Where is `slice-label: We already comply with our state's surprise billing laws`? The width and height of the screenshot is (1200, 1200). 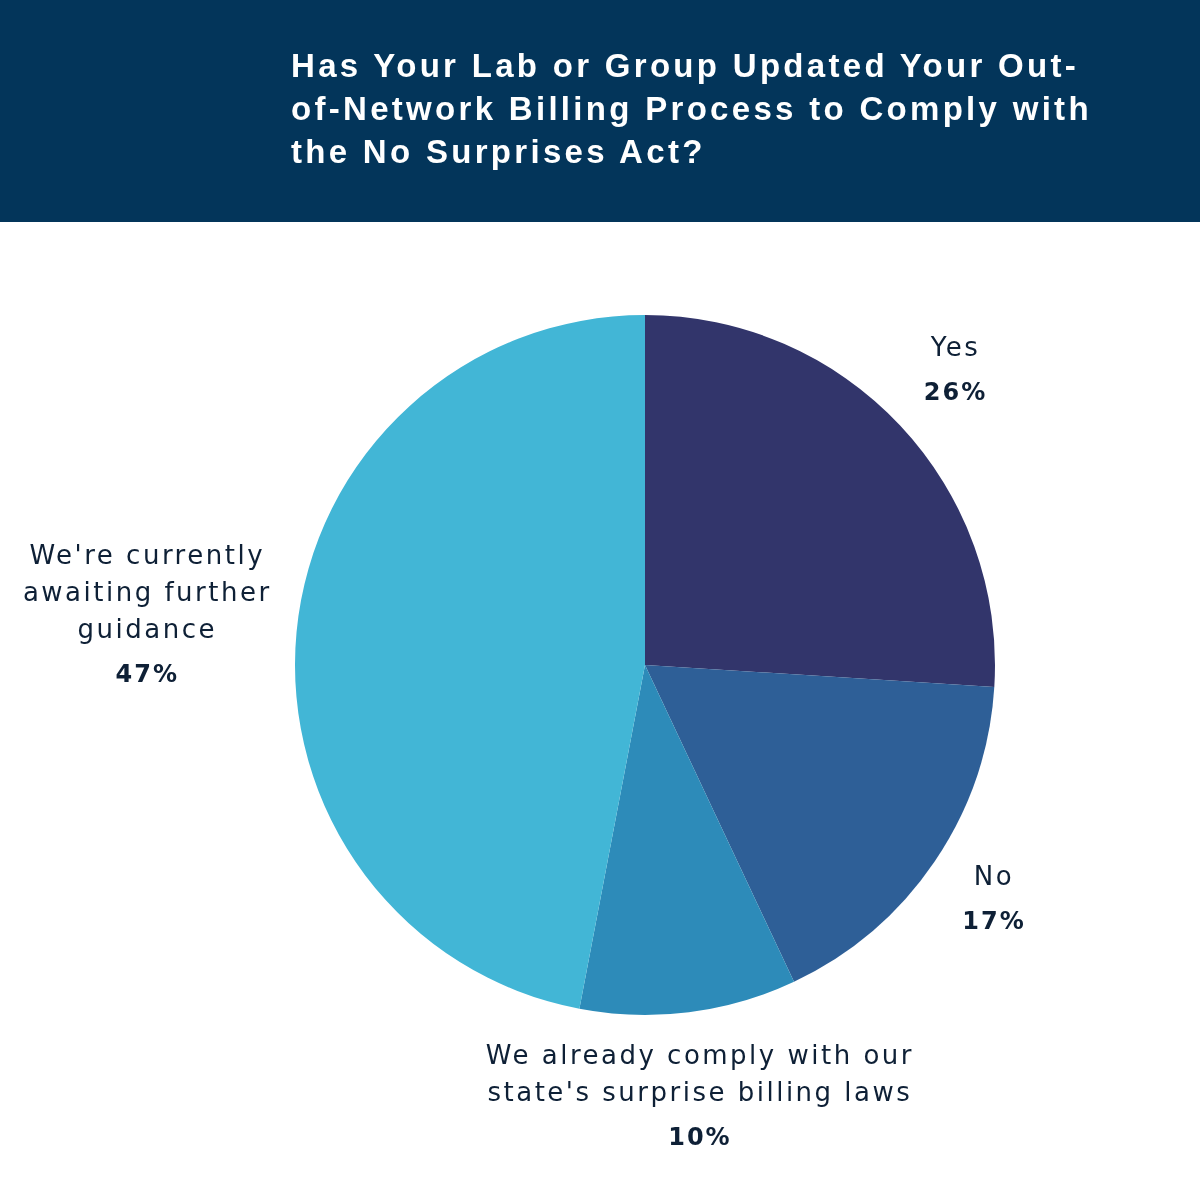 slice-label: We already comply with our state's surprise billing laws is located at coordinates (700, 1073).